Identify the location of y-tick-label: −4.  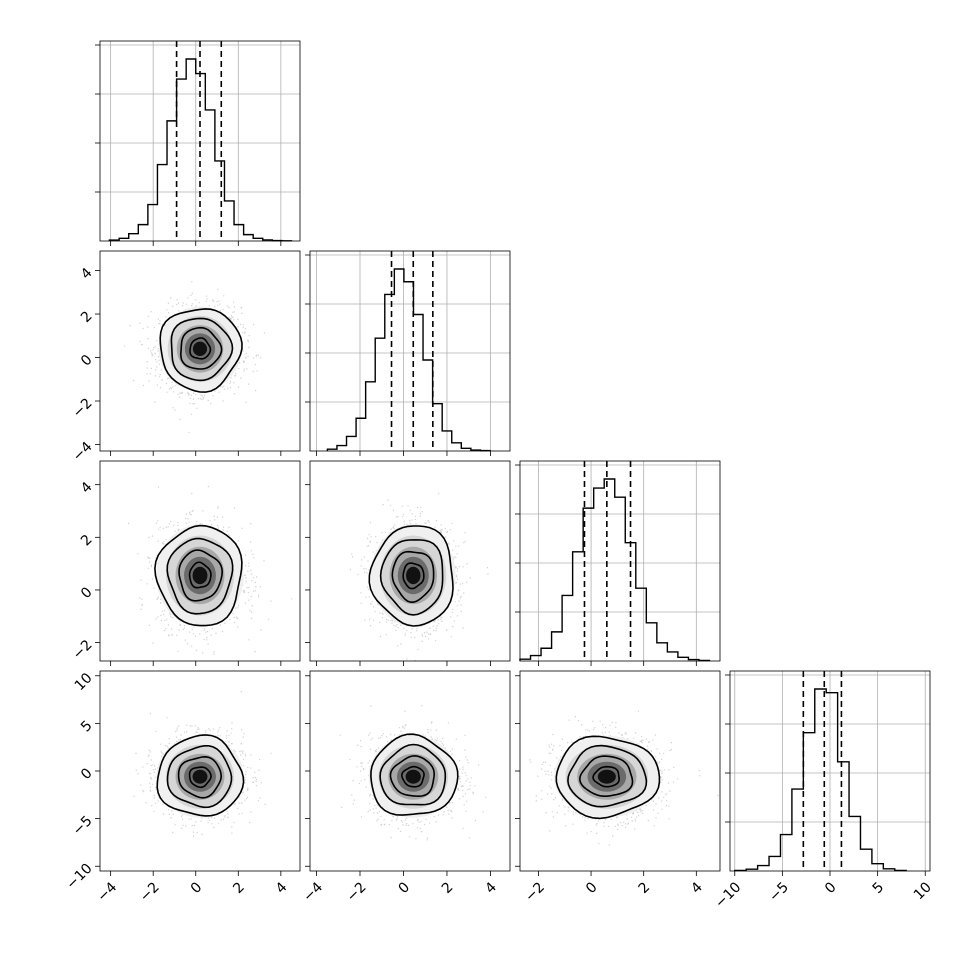
(83, 452).